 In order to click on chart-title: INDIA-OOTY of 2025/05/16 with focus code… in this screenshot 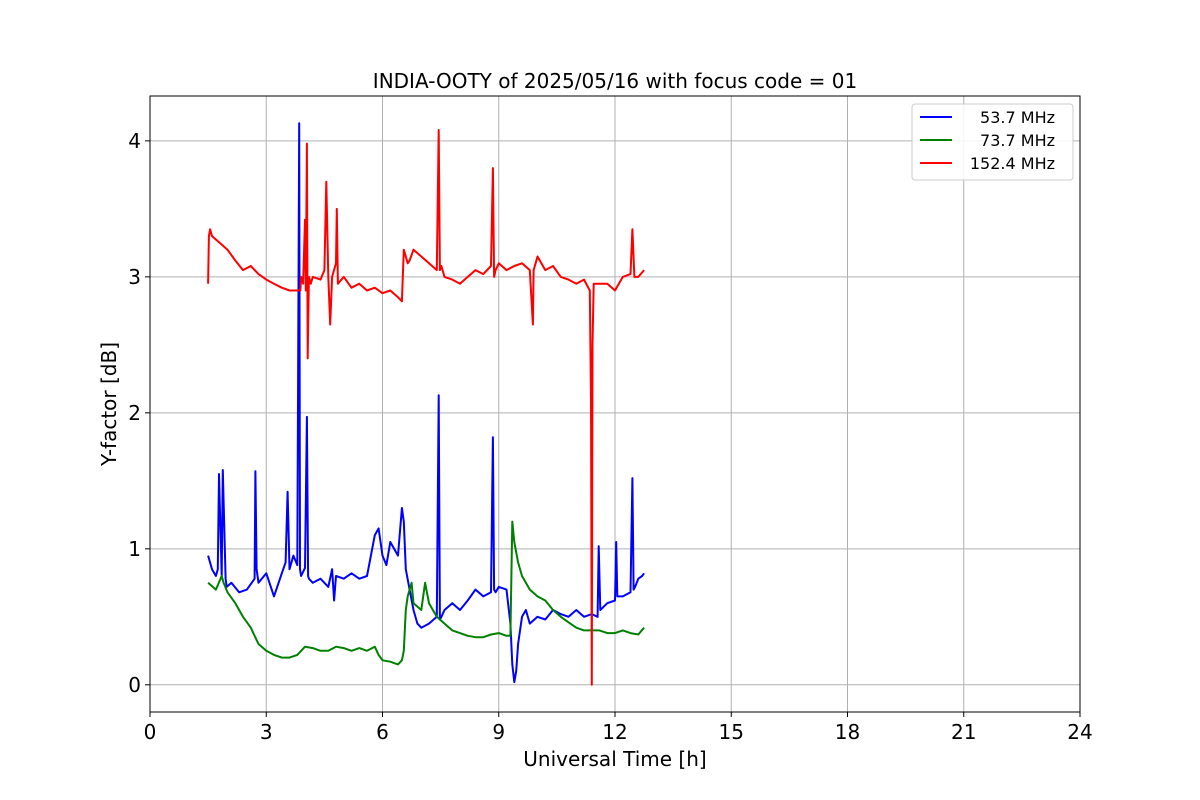, I will do `click(615, 81)`.